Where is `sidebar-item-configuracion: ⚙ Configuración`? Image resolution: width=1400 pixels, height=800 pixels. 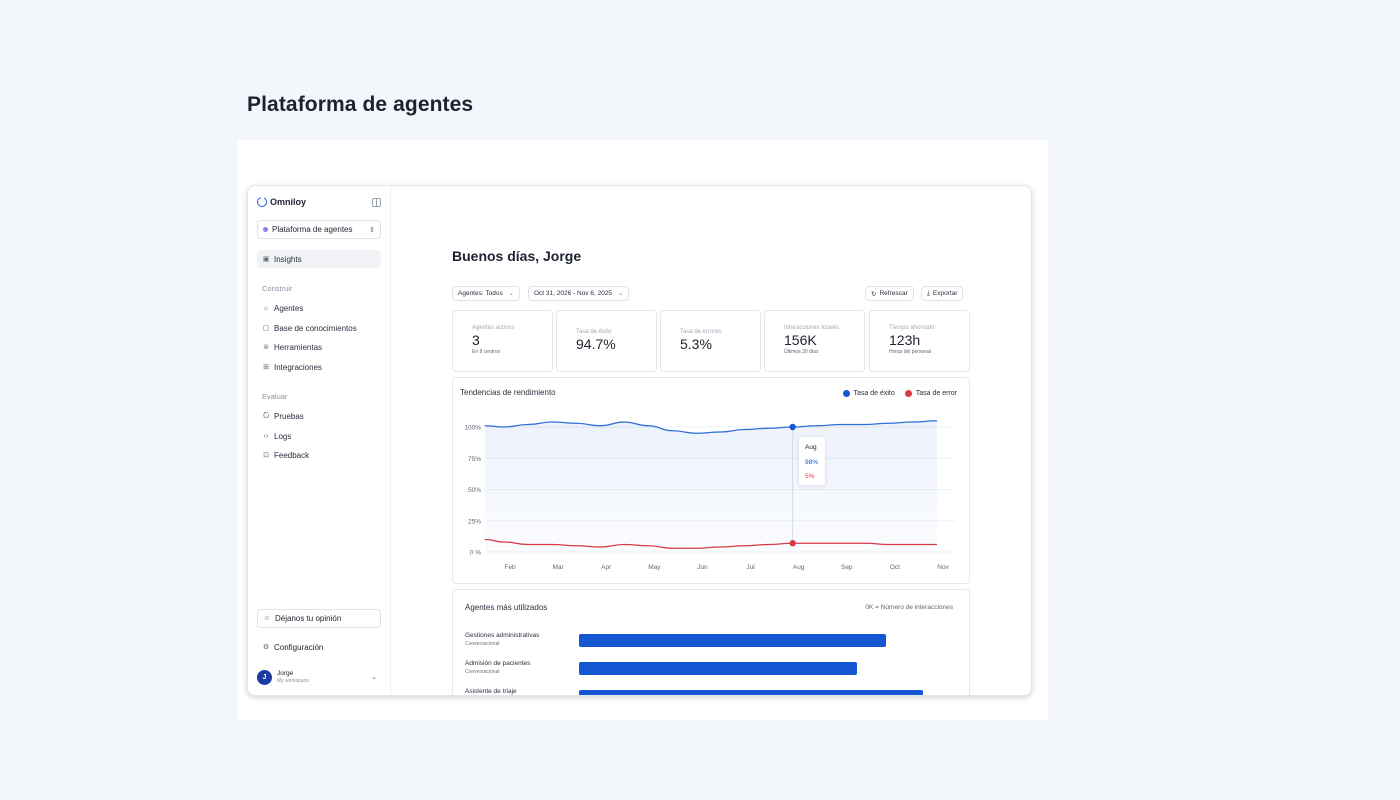 sidebar-item-configuracion: ⚙ Configuración is located at coordinates (292, 647).